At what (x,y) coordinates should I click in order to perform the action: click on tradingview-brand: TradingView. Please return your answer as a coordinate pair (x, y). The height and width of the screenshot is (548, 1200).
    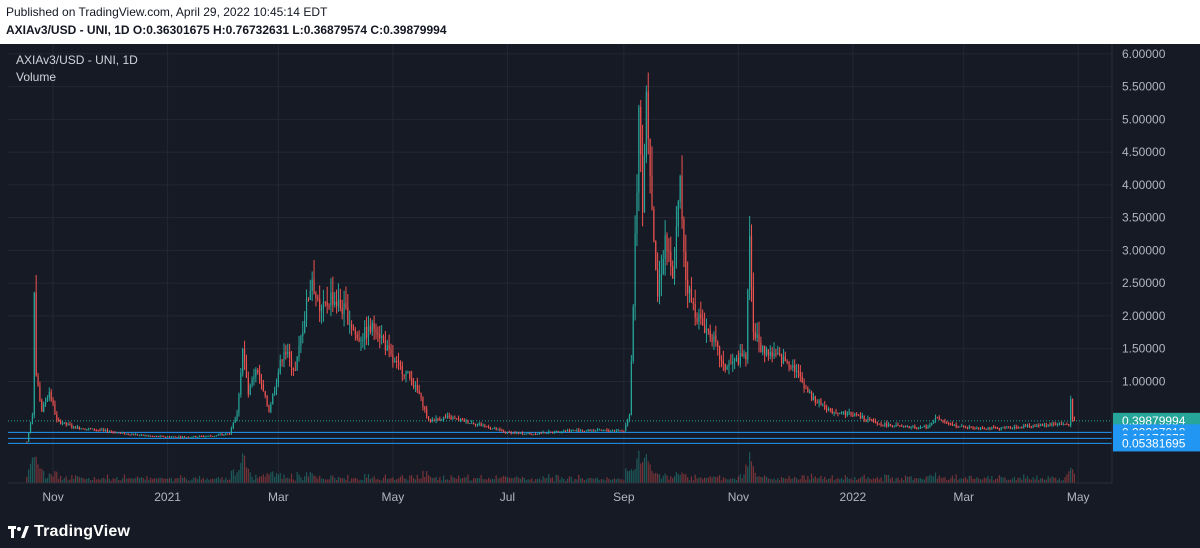
    Looking at the image, I should click on (82, 531).